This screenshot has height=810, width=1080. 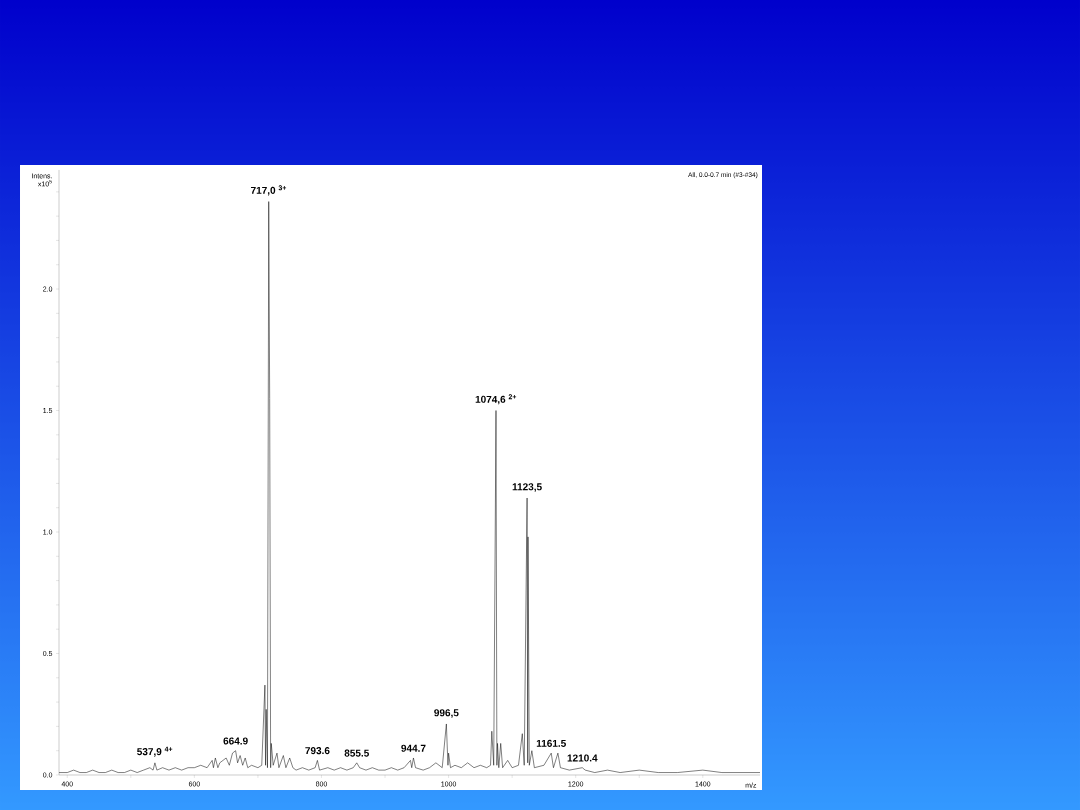 I want to click on annotation: 1074,6 $^{2+}$, so click(x=496, y=399).